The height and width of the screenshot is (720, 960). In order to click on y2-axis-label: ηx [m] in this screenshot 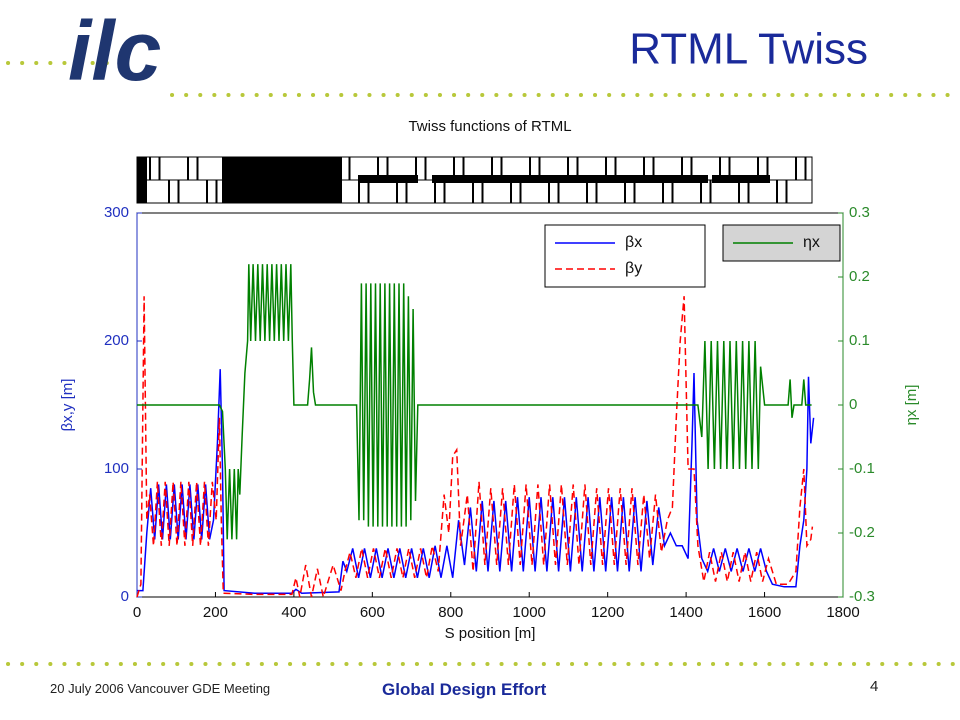, I will do `click(911, 405)`.